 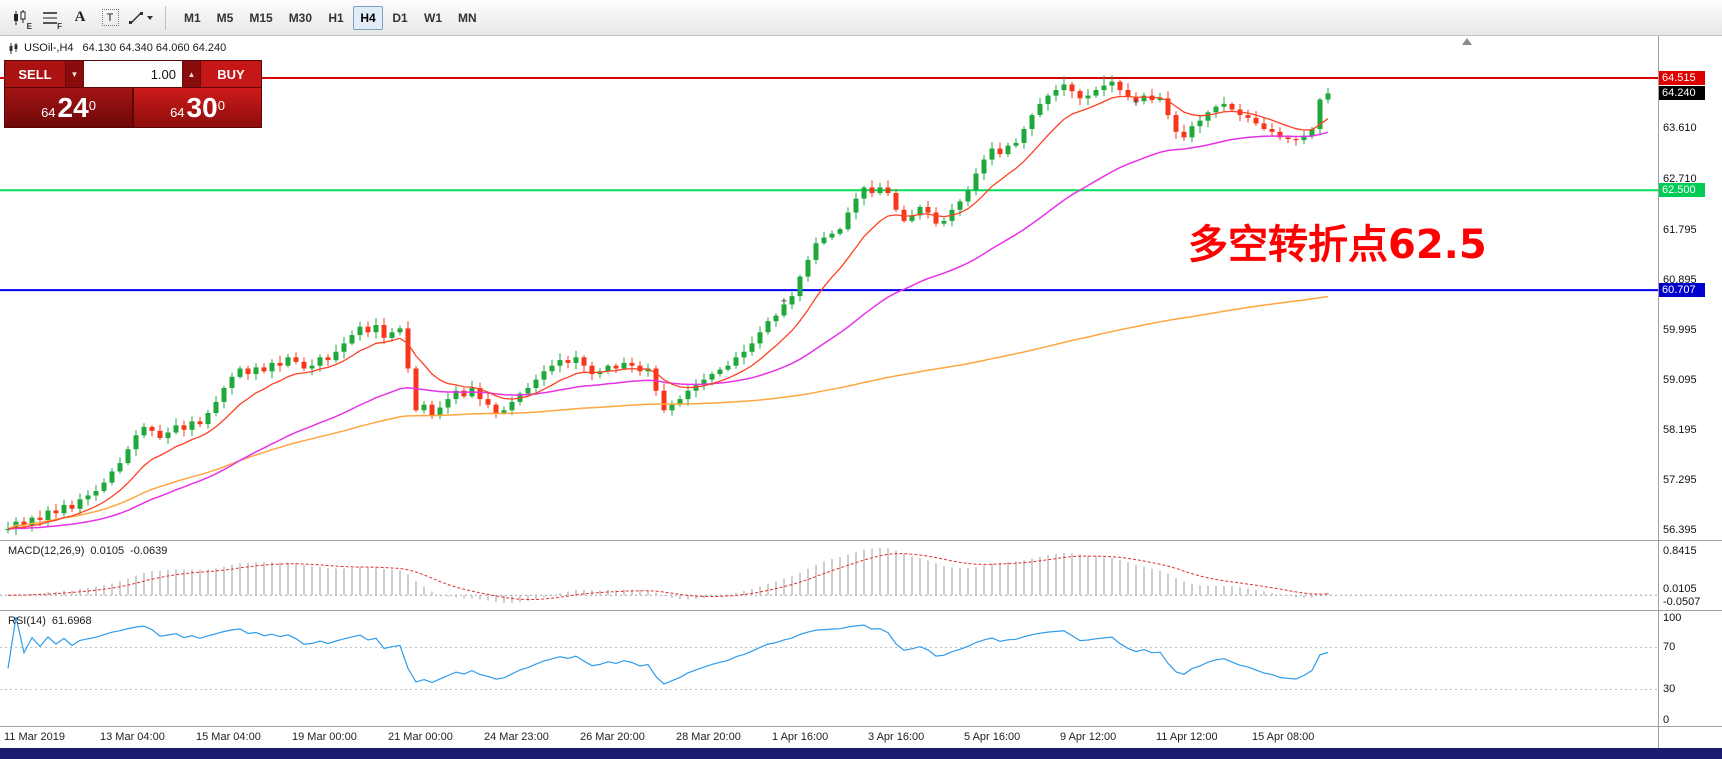 I want to click on symbol-timeframe-label: USOil-,H4, so click(x=49, y=48).